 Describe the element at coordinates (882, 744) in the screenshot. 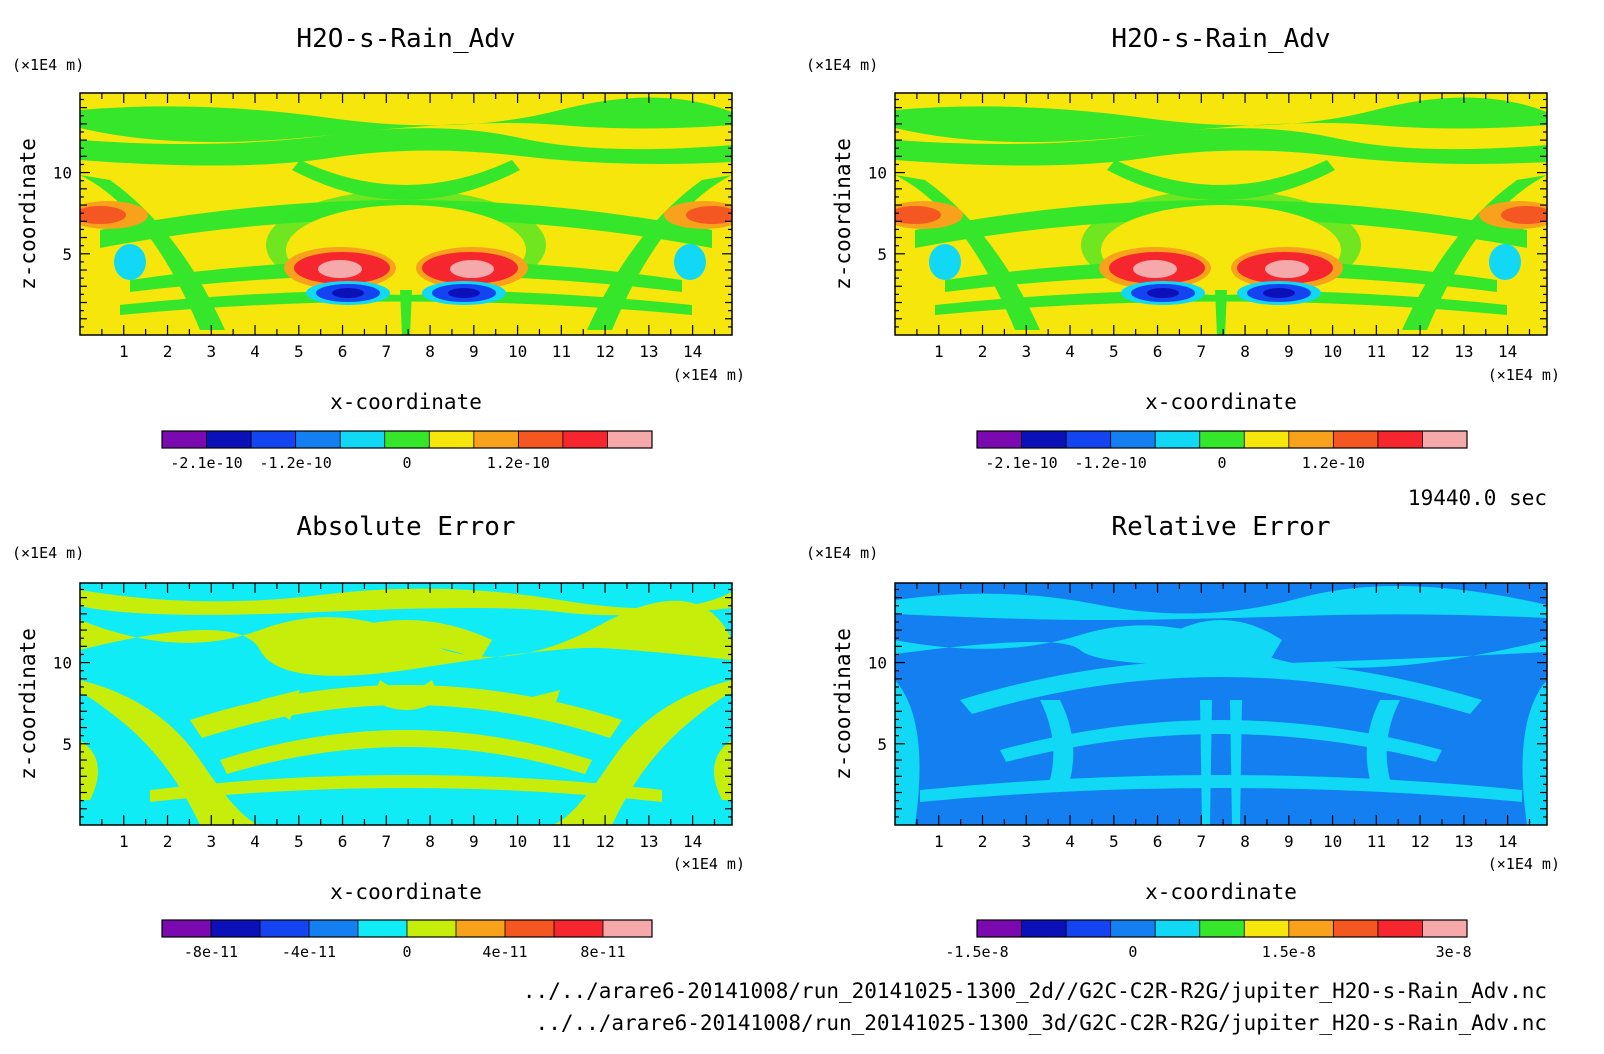

I see `y-tick-label: 5` at that location.